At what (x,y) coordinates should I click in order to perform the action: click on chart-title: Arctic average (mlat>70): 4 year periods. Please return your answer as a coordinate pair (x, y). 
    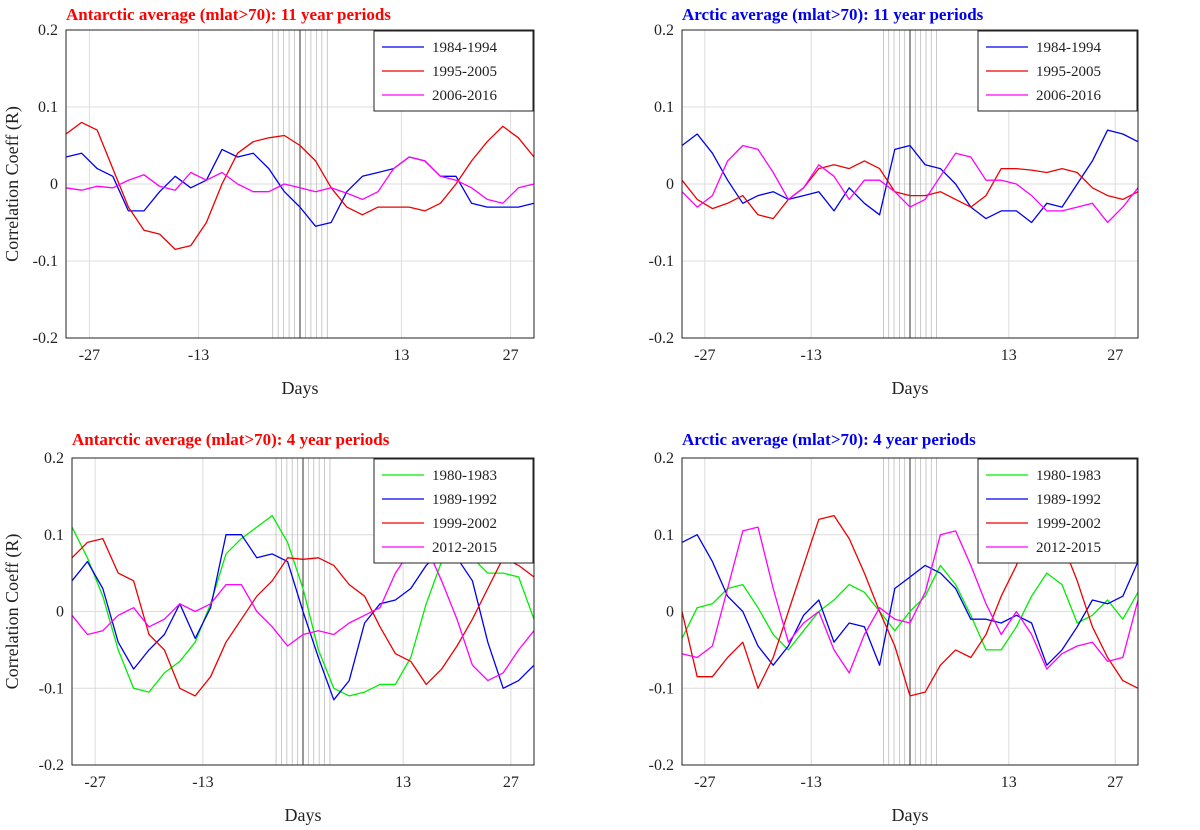
    Looking at the image, I should click on (829, 439).